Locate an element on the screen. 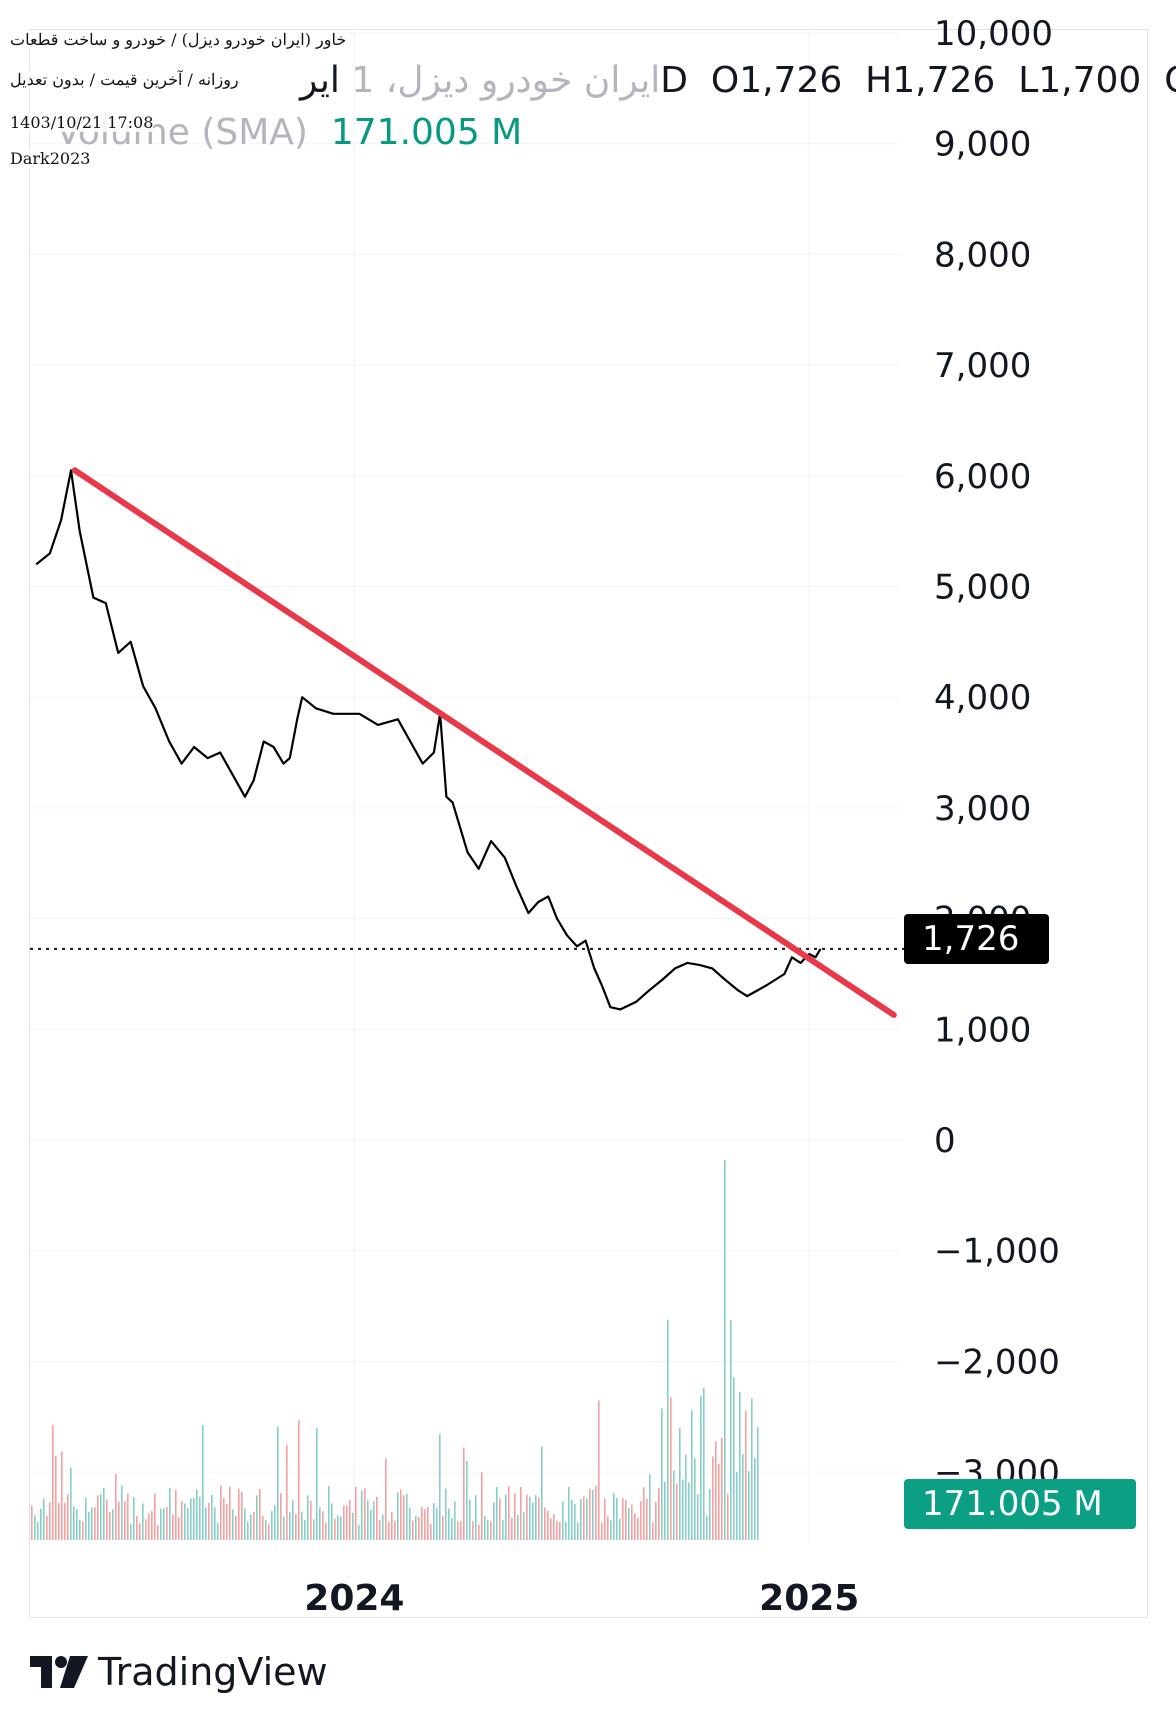  y-tick-label: 7,000 is located at coordinates (982, 366).